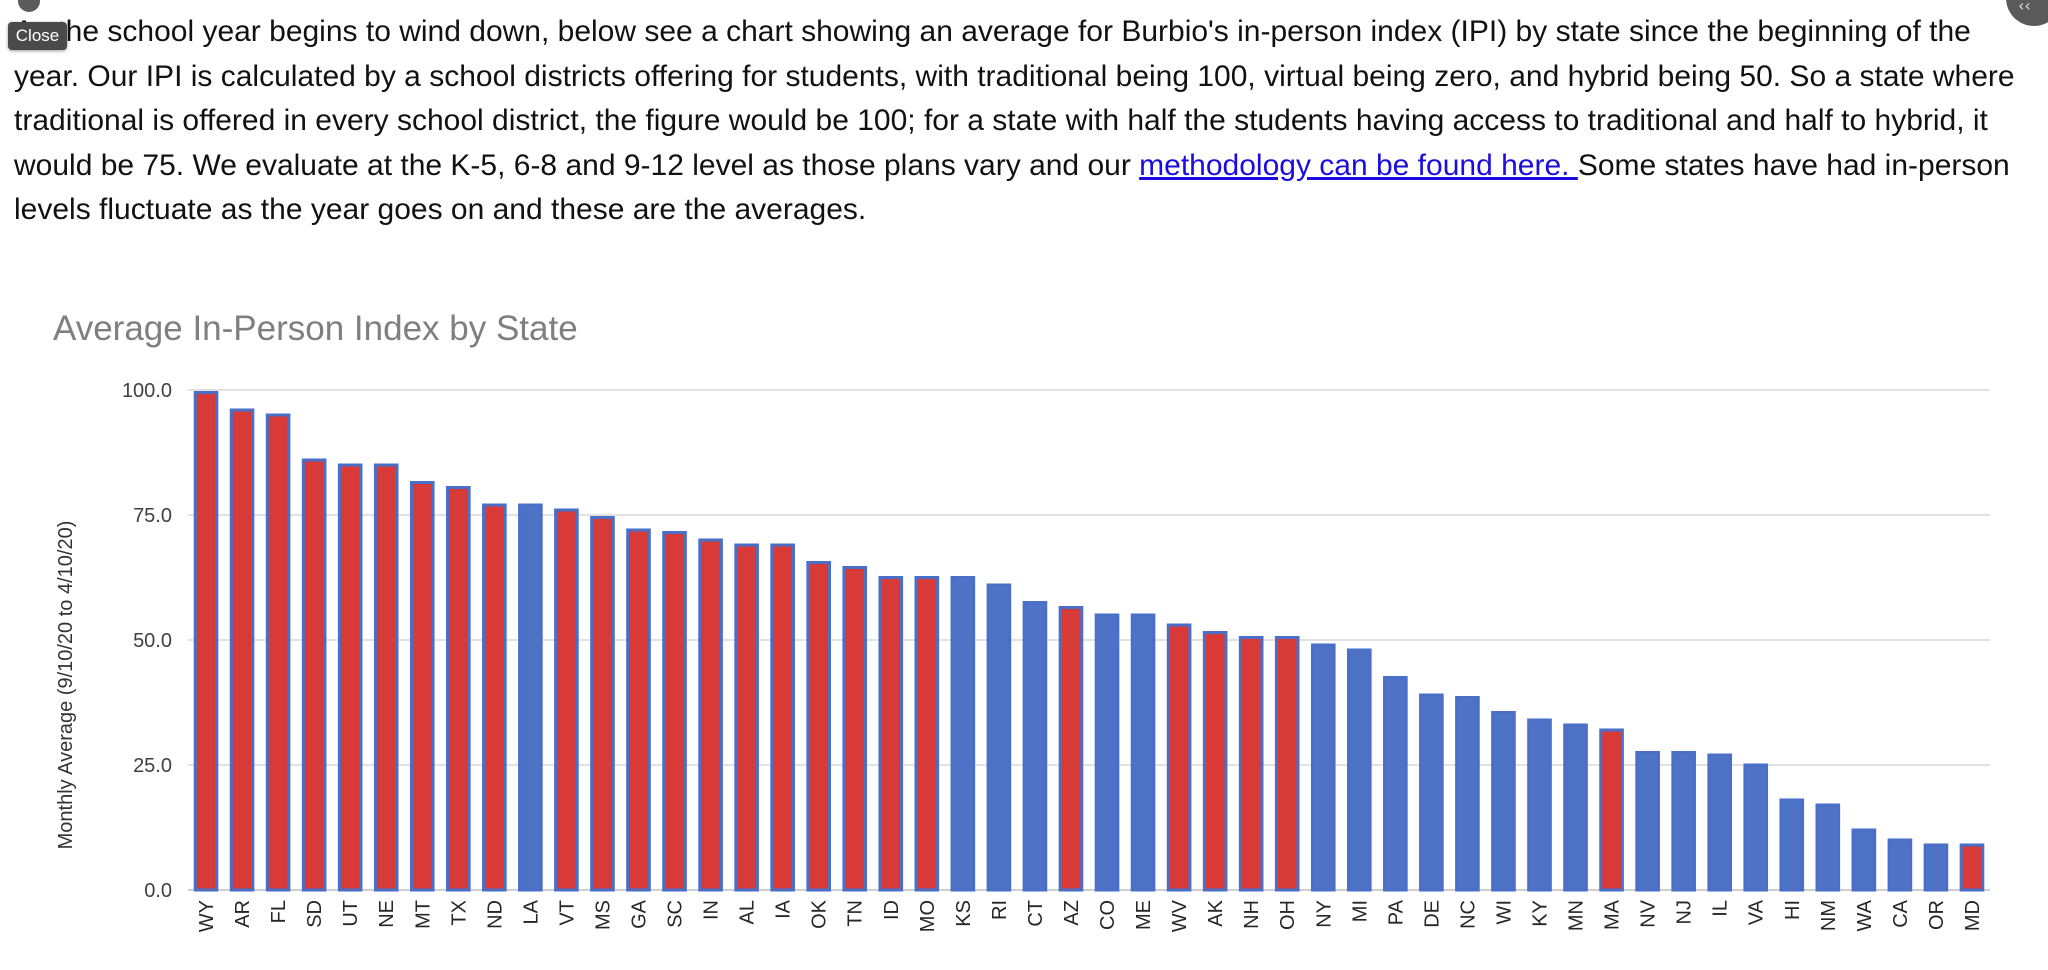  What do you see at coordinates (963, 734) in the screenshot?
I see `bar-ks` at bounding box center [963, 734].